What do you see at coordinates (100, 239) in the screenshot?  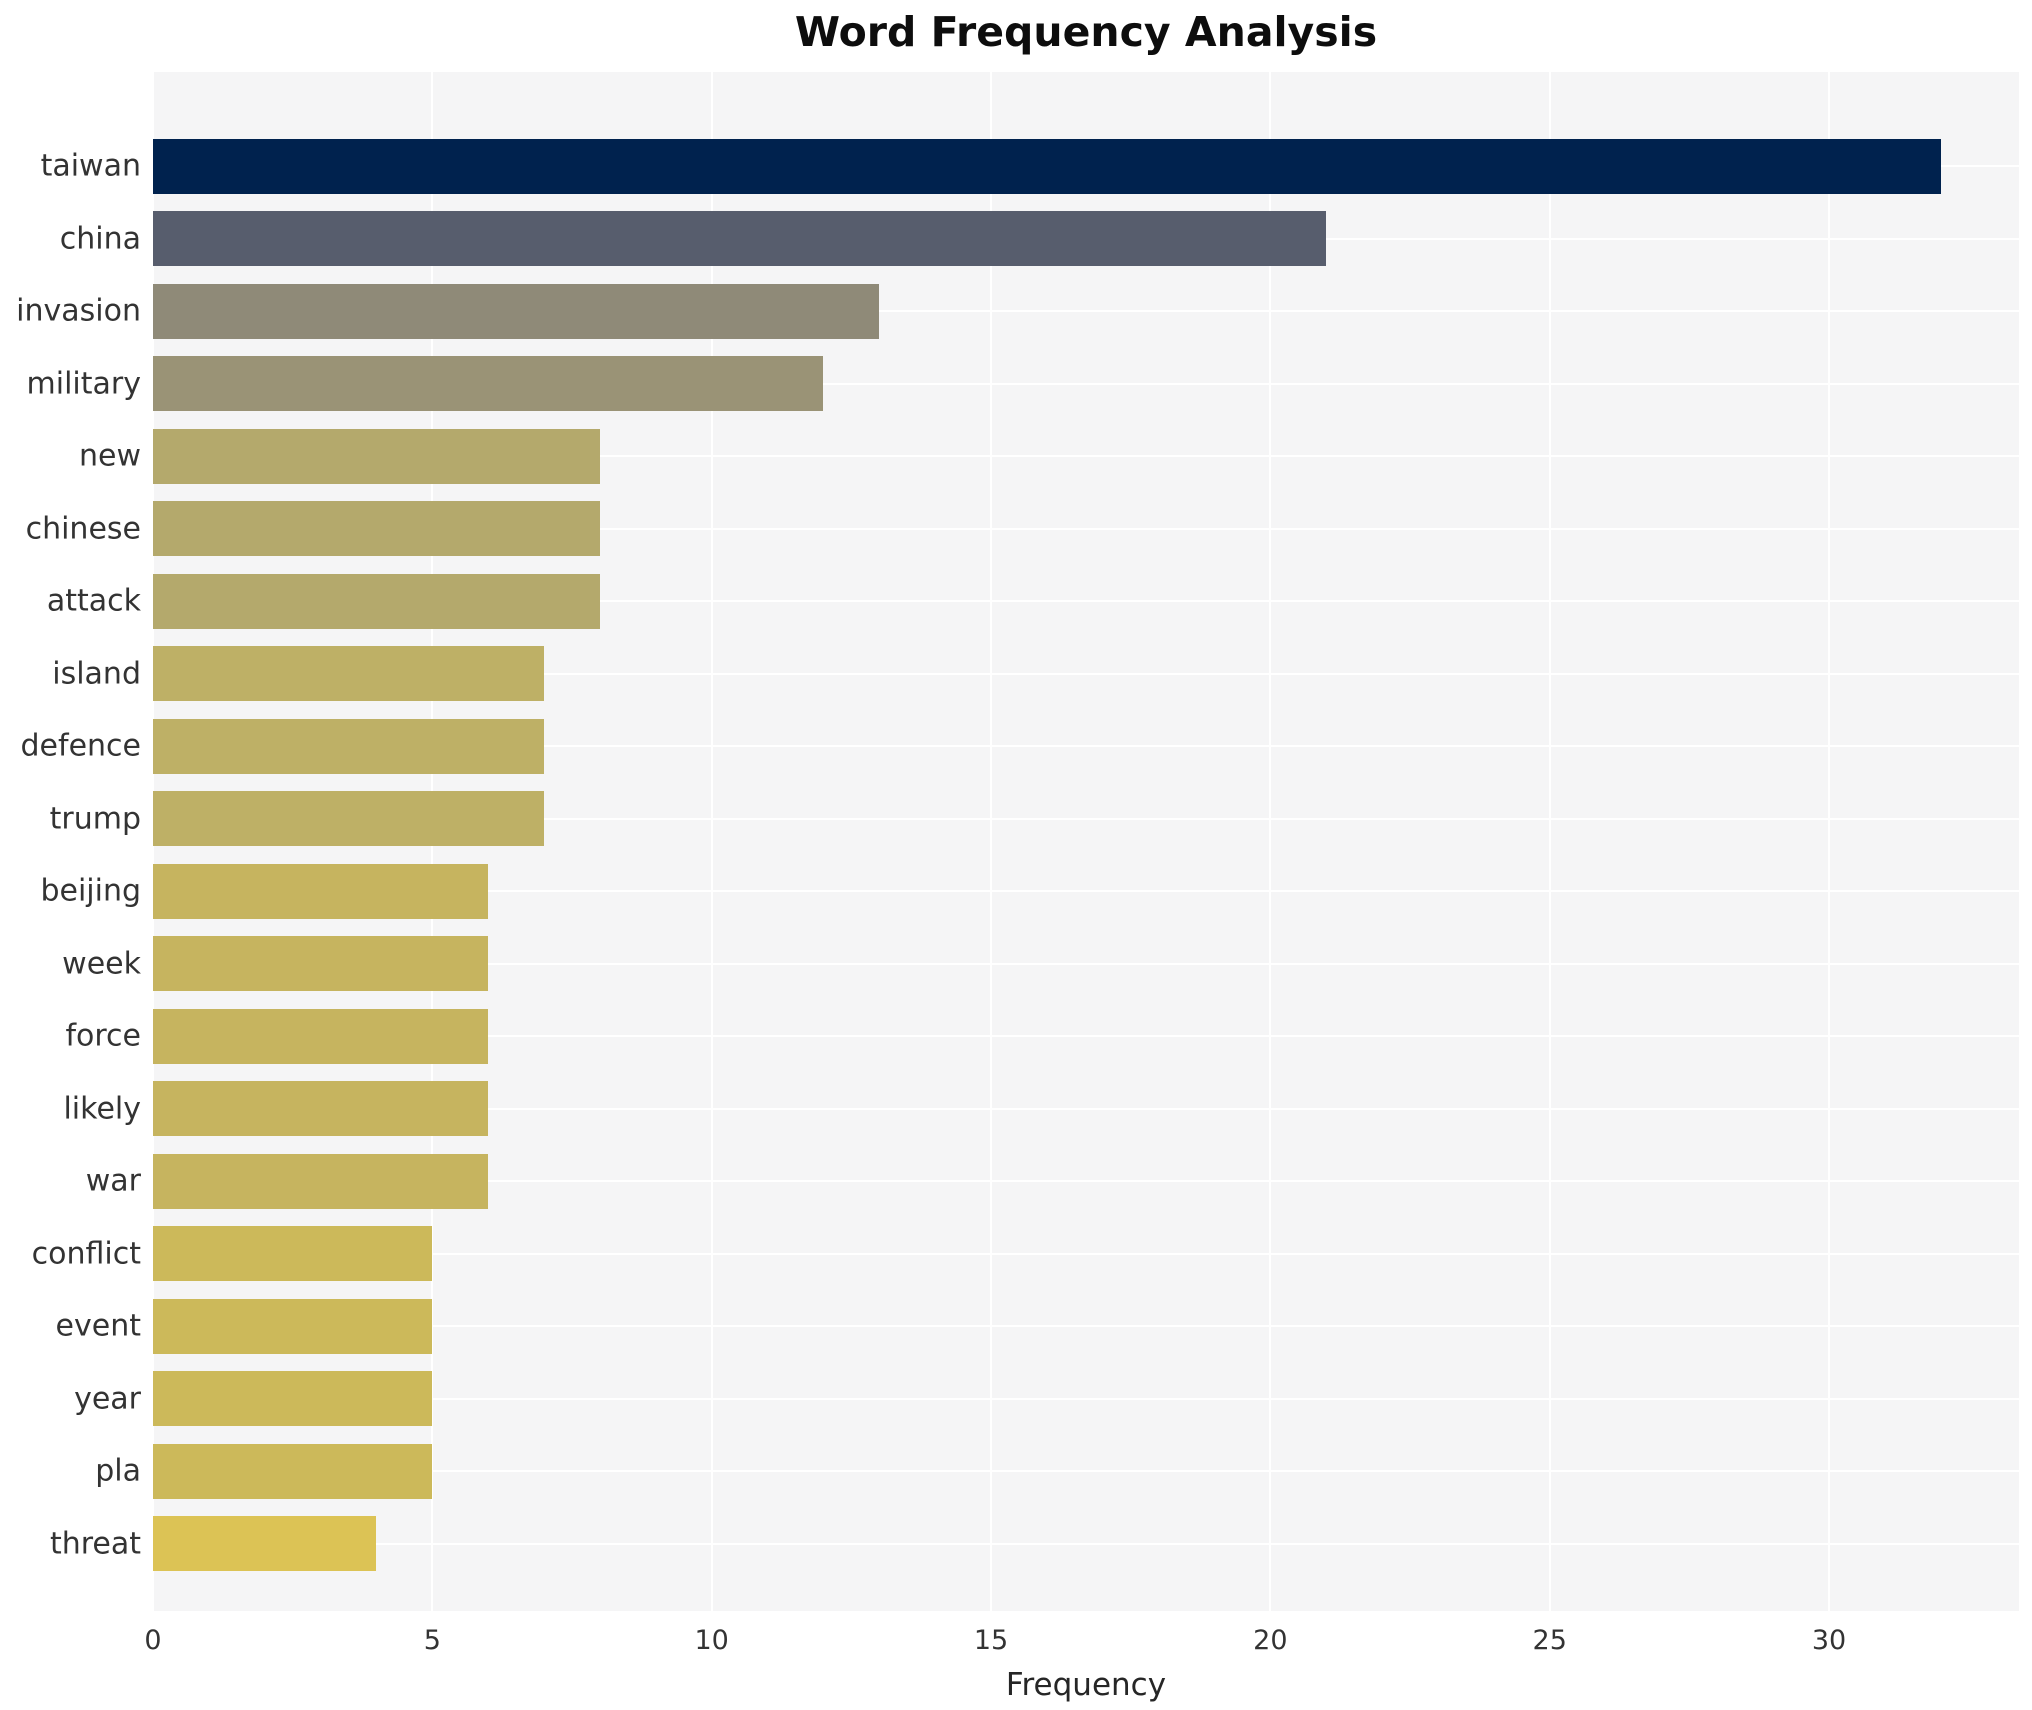 I see `y-tick-label: china` at bounding box center [100, 239].